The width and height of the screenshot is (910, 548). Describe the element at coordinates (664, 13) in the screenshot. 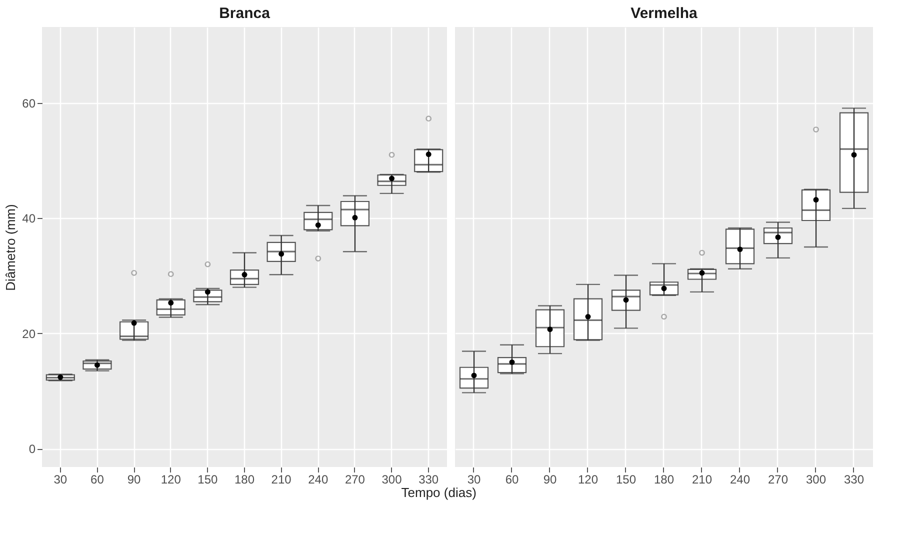

I see `chart-title: Vermelha` at that location.